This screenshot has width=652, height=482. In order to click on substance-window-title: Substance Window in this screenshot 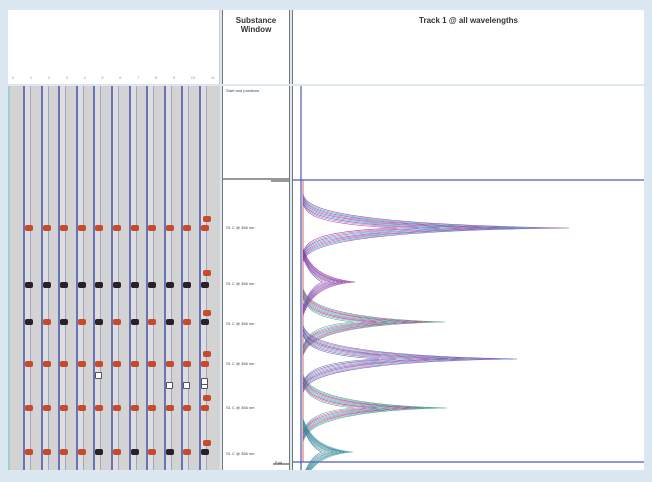, I will do `click(256, 25)`.